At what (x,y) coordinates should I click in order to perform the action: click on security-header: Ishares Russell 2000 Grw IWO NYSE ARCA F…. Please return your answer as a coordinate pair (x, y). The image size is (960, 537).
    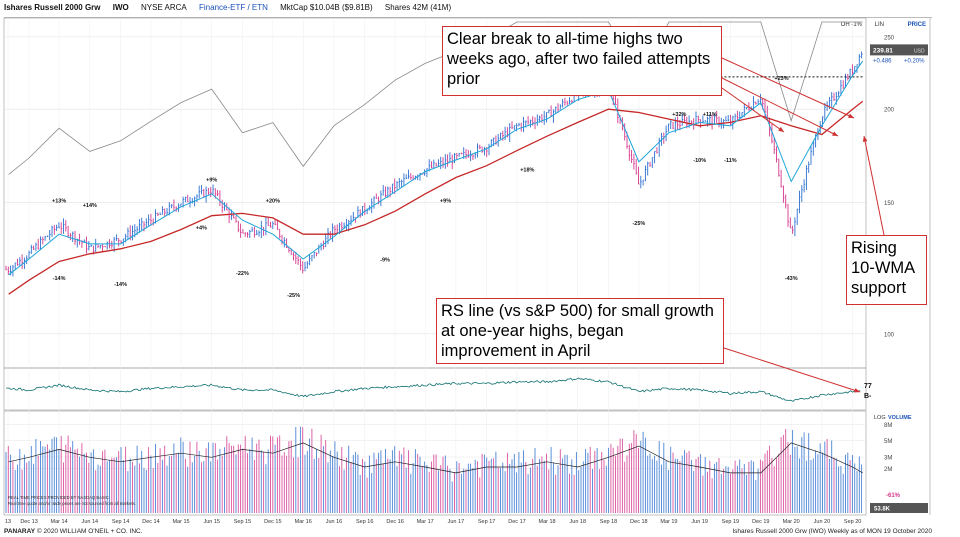
    Looking at the image, I should click on (468, 10).